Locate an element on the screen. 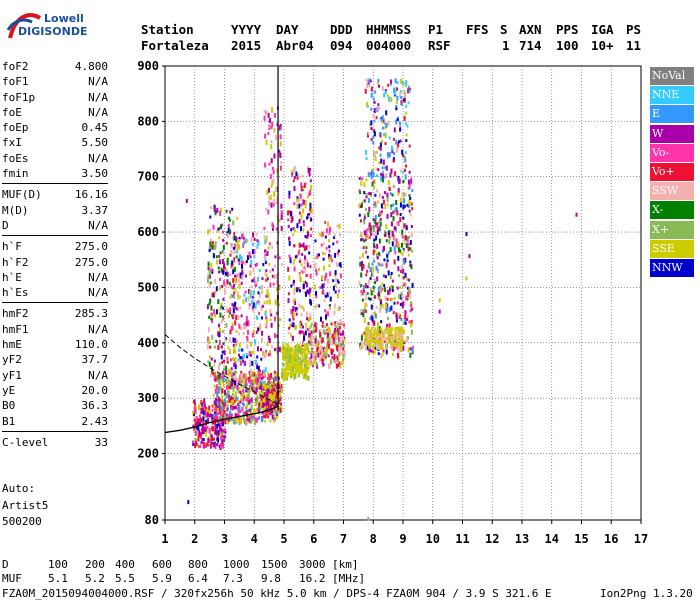  muf-unit: [MHz] is located at coordinates (349, 578).